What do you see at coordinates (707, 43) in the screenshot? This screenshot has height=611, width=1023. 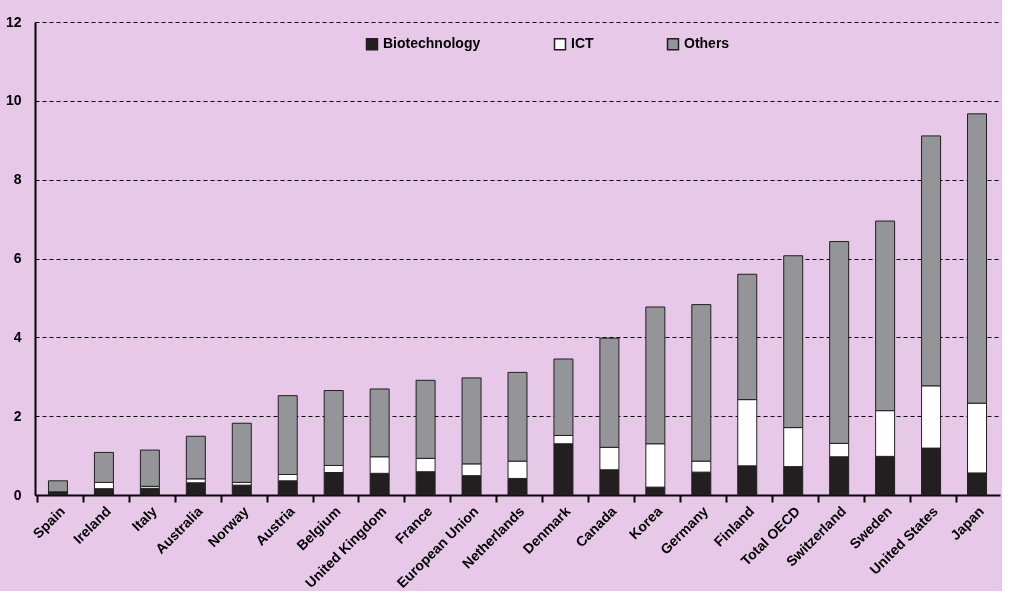 I see `legend-label: Others` at bounding box center [707, 43].